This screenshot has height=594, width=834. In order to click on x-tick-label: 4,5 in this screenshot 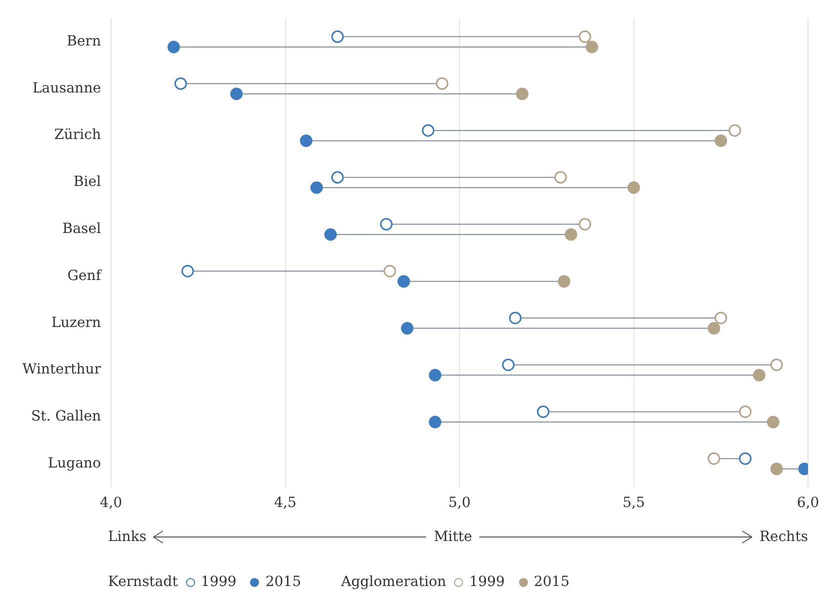, I will do `click(285, 503)`.